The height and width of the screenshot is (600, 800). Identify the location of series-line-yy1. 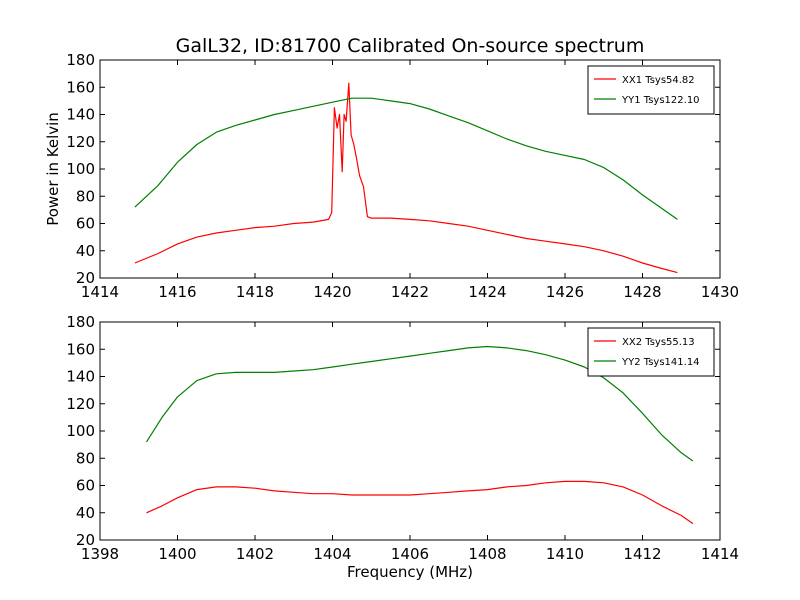
(406, 158).